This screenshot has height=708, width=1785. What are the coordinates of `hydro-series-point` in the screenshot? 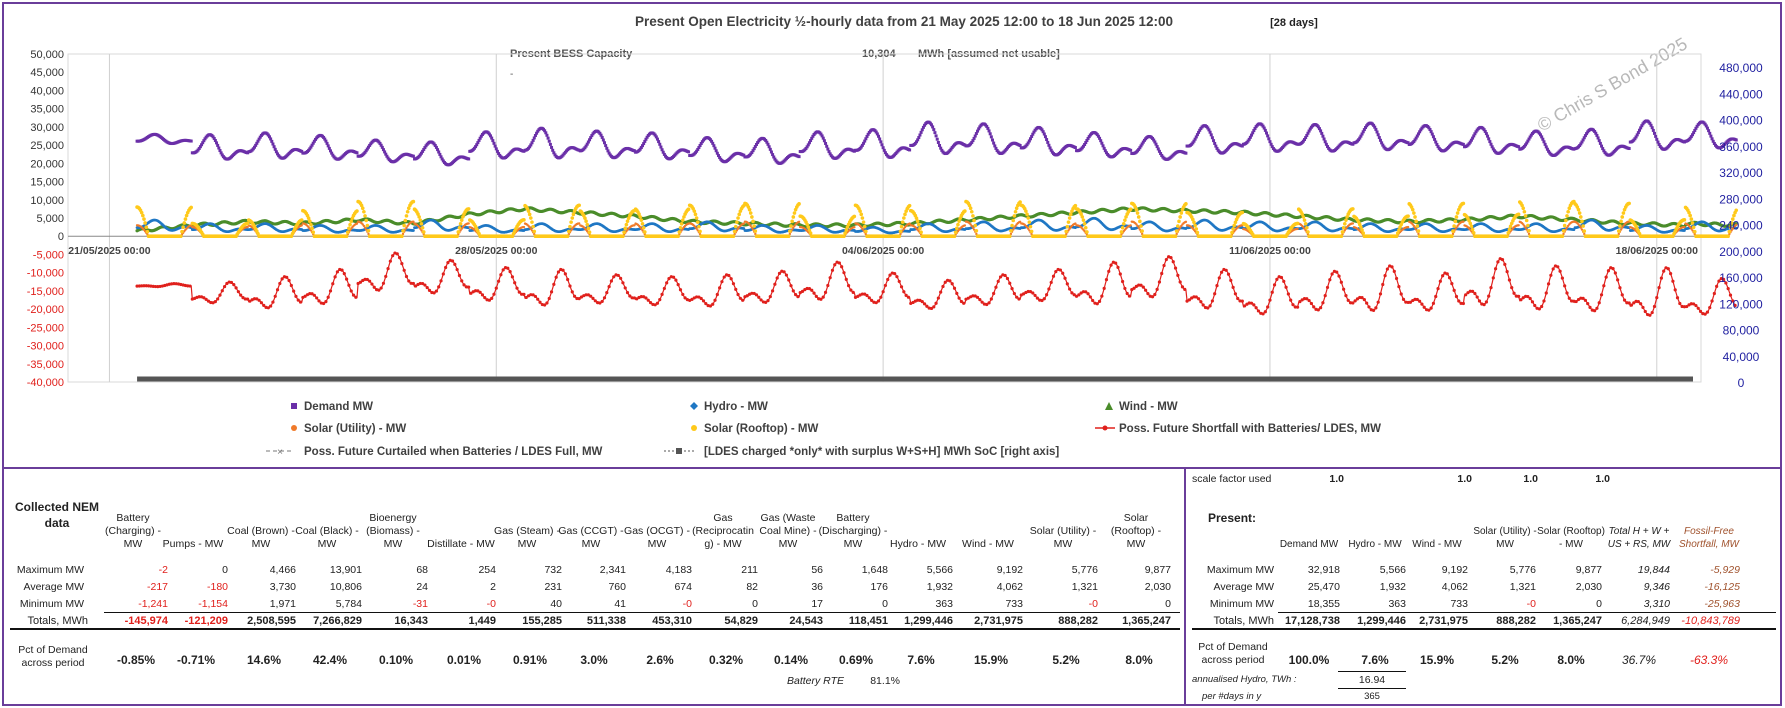 It's located at (413, 230).